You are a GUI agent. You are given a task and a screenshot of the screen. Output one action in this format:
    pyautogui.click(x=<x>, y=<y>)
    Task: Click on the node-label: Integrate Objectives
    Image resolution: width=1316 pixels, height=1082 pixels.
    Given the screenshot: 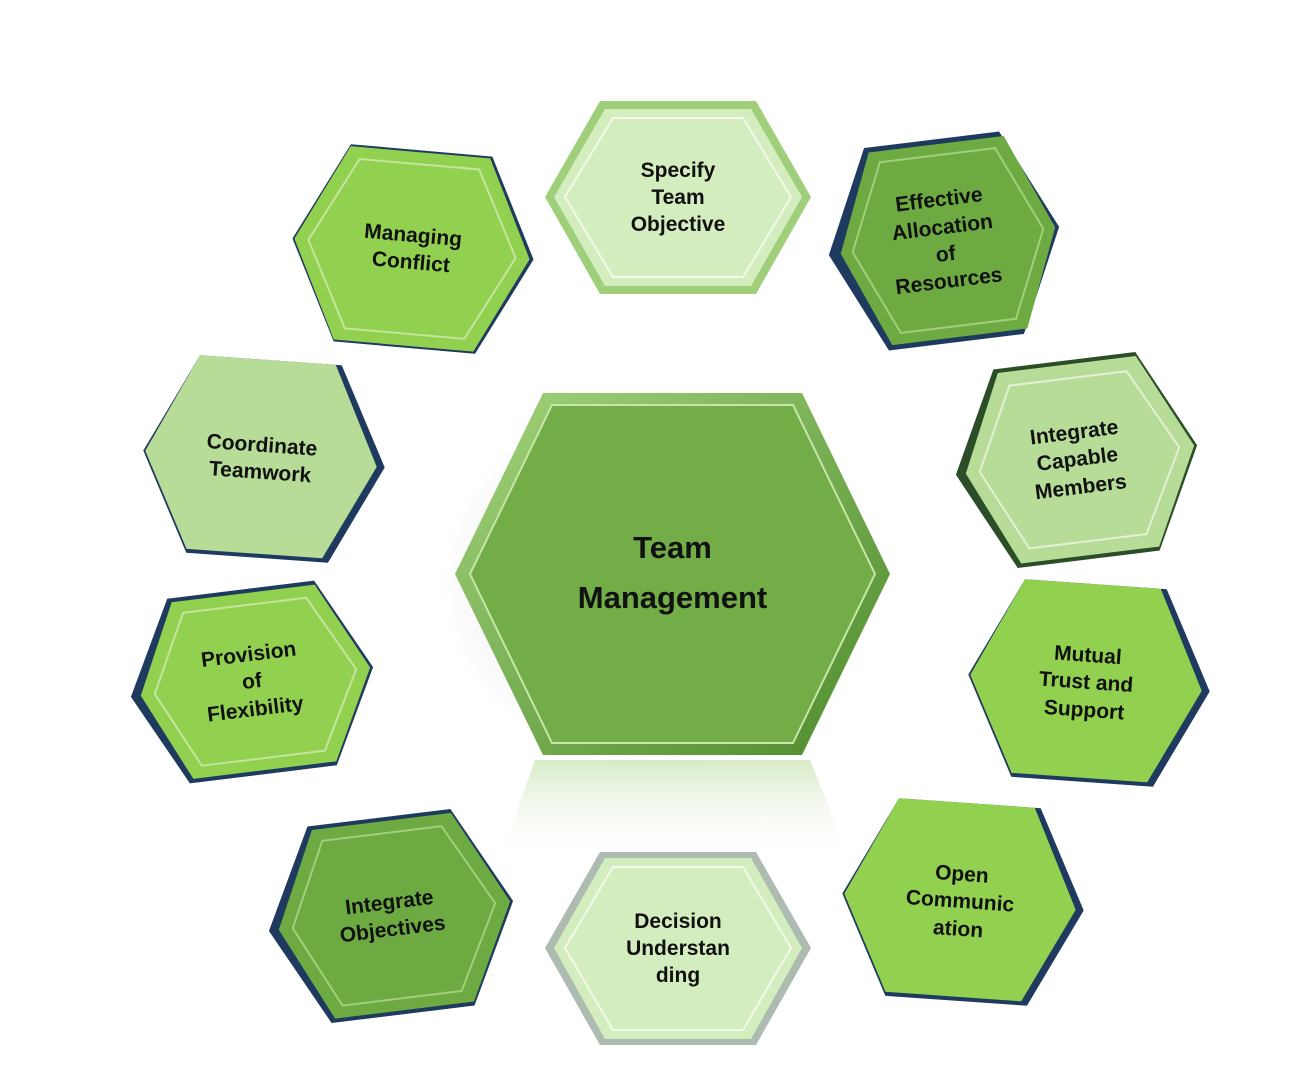 What is the action you would take?
    pyautogui.click(x=392, y=916)
    